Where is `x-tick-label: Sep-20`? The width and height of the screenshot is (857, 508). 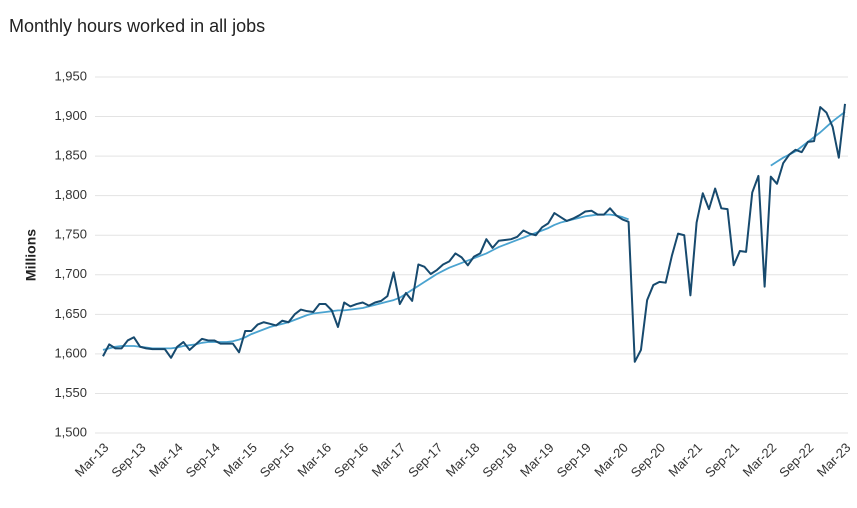 x-tick-label: Sep-20 is located at coordinates (648, 460).